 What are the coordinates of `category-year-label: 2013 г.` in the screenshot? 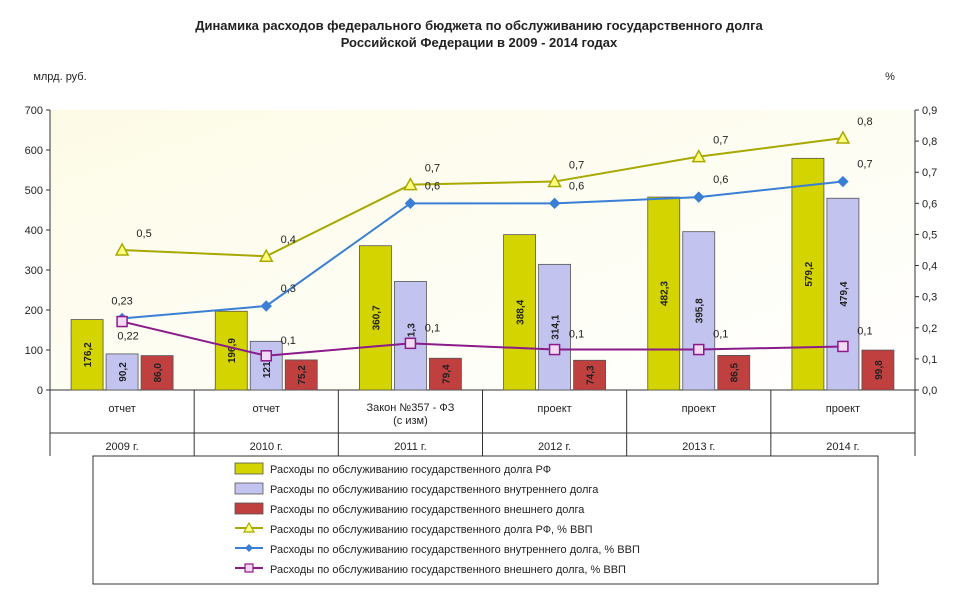 It's located at (698, 447).